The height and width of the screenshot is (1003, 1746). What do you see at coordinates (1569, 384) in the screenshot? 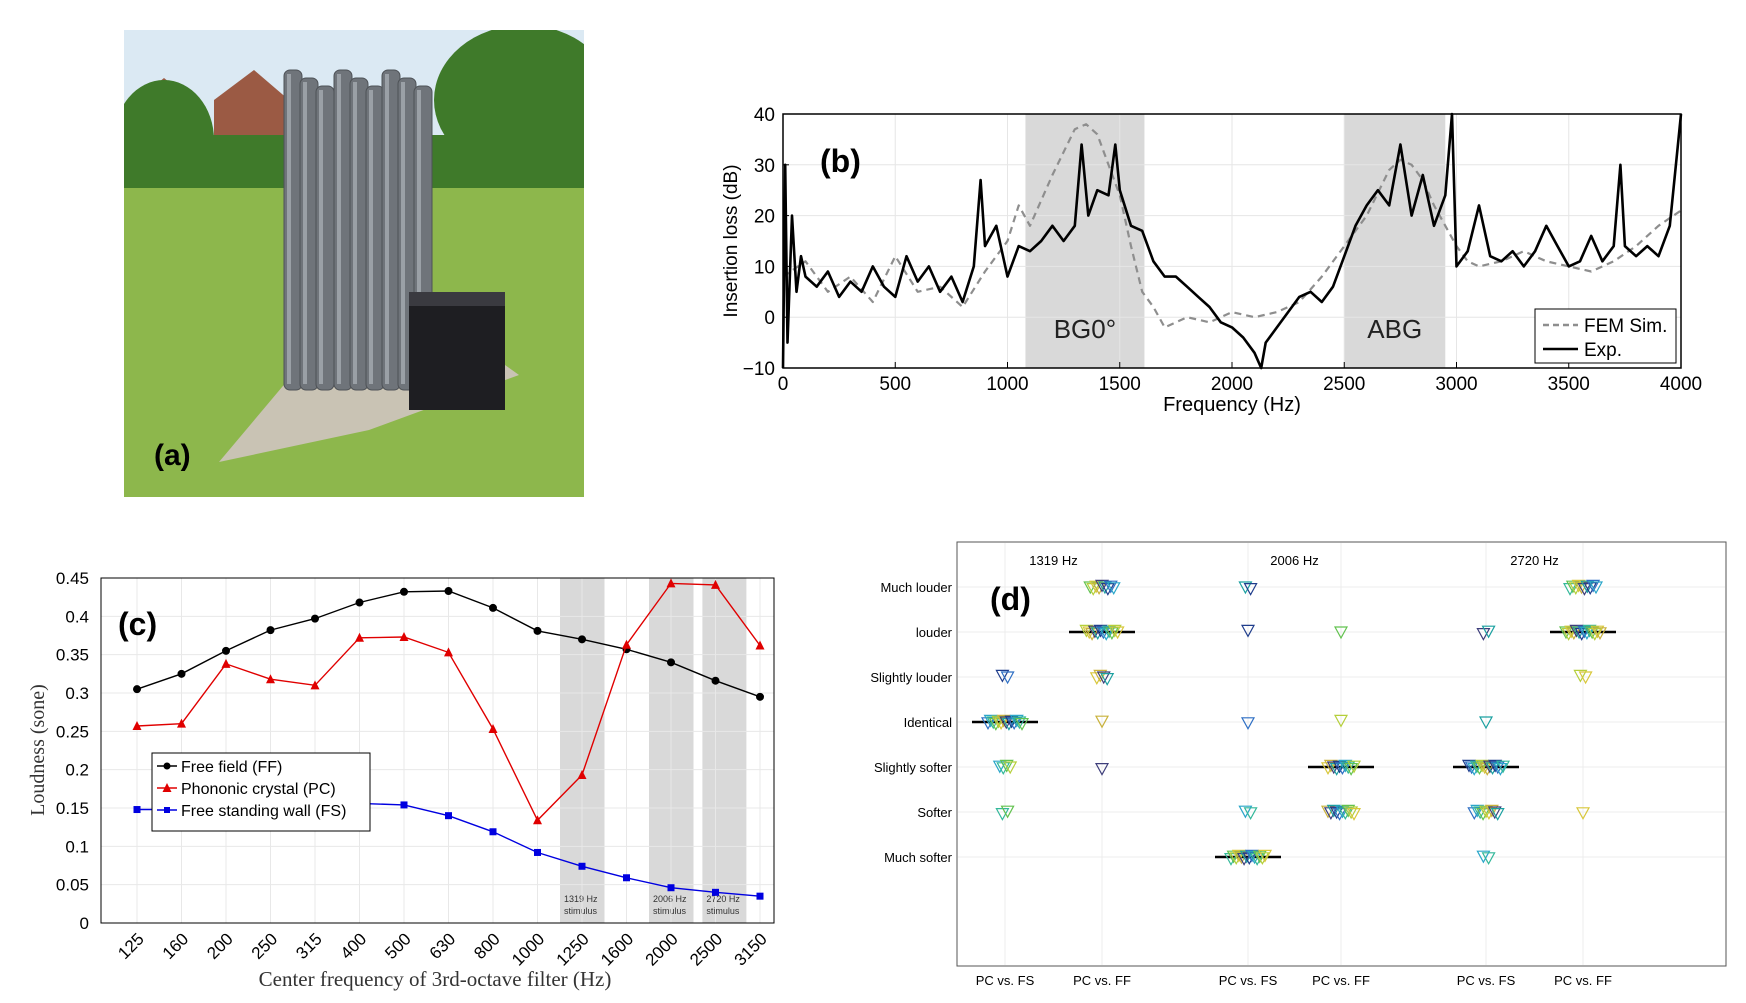
I see `chart-b-x-tick-label: 3500` at bounding box center [1569, 384].